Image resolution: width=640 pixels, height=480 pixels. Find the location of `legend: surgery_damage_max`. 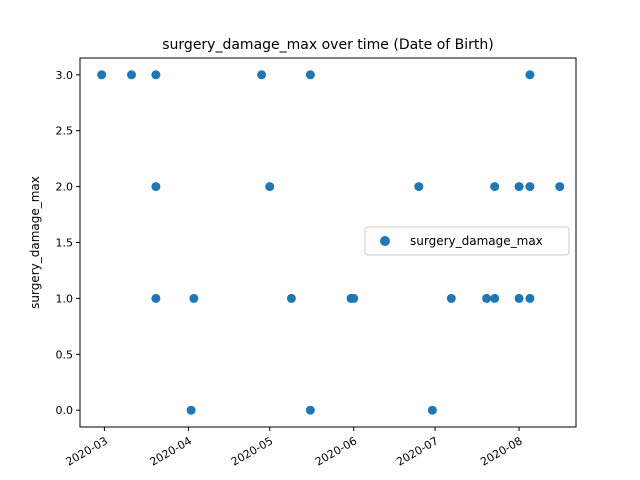

legend: surgery_damage_max is located at coordinates (467, 241).